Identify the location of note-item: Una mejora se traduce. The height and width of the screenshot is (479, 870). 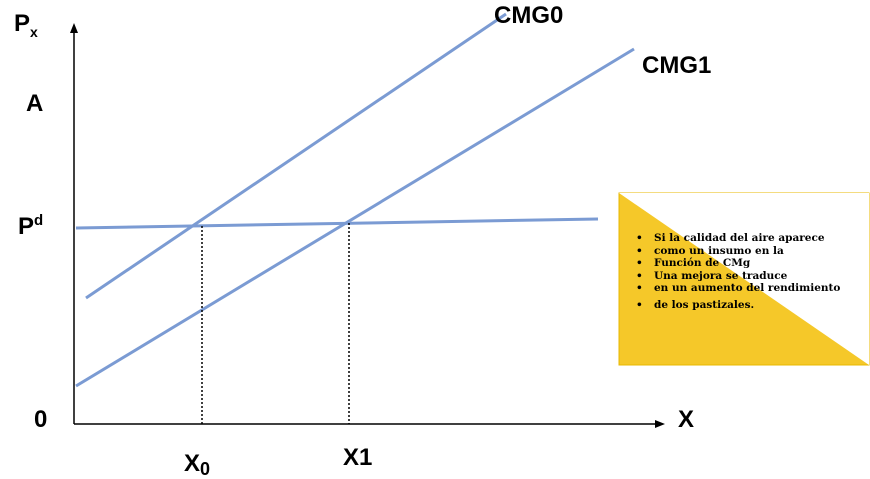
(753, 276).